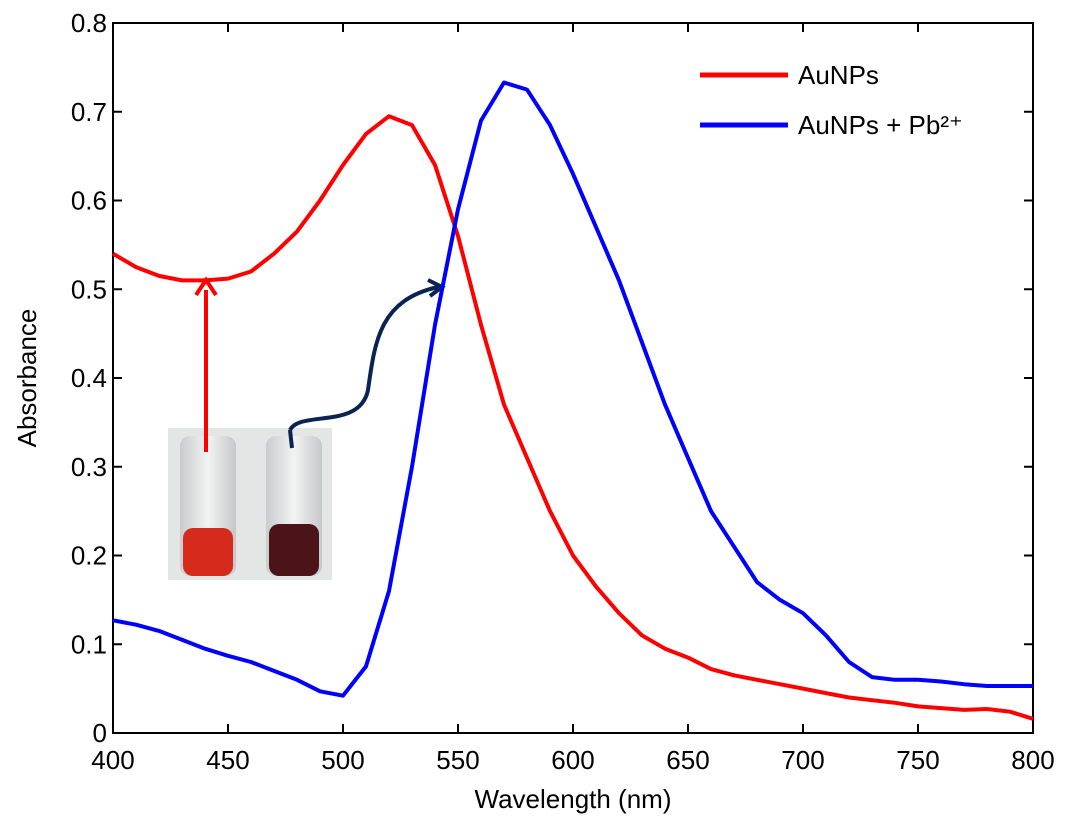 This screenshot has width=1068, height=827. What do you see at coordinates (89, 201) in the screenshot?
I see `y-tick-label: 0.6` at bounding box center [89, 201].